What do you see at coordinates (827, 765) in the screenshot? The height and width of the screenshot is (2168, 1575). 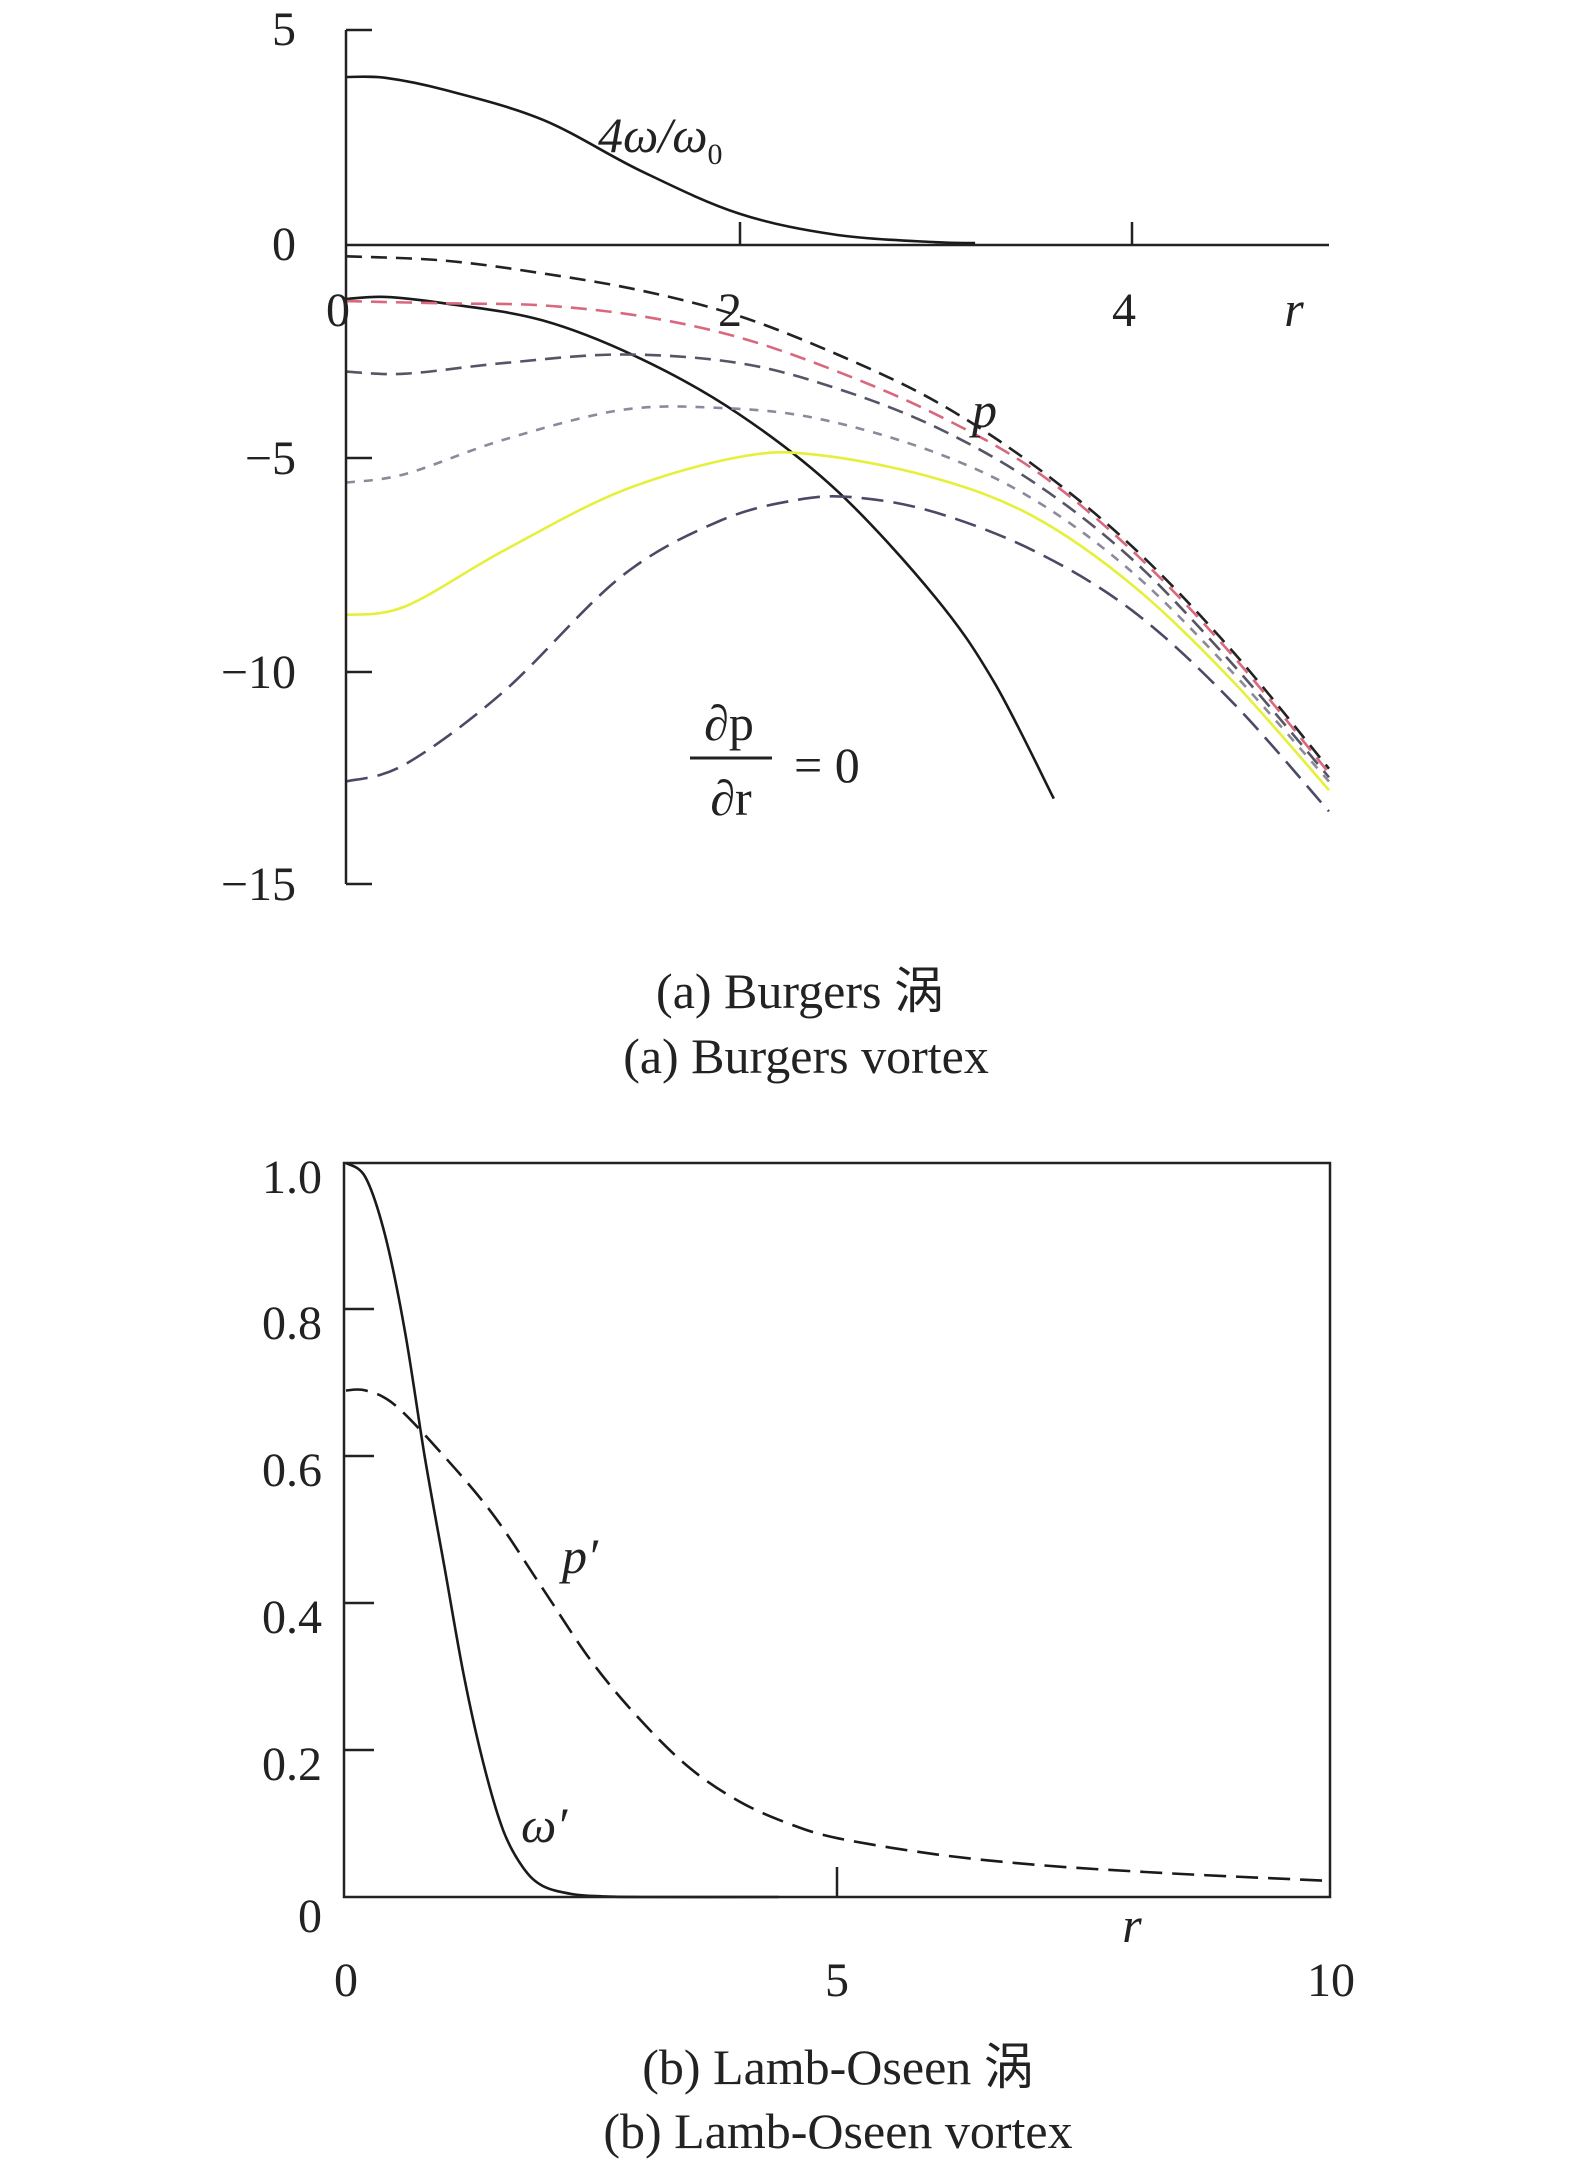 I see `chart-a-condition-rhs: = 0` at bounding box center [827, 765].